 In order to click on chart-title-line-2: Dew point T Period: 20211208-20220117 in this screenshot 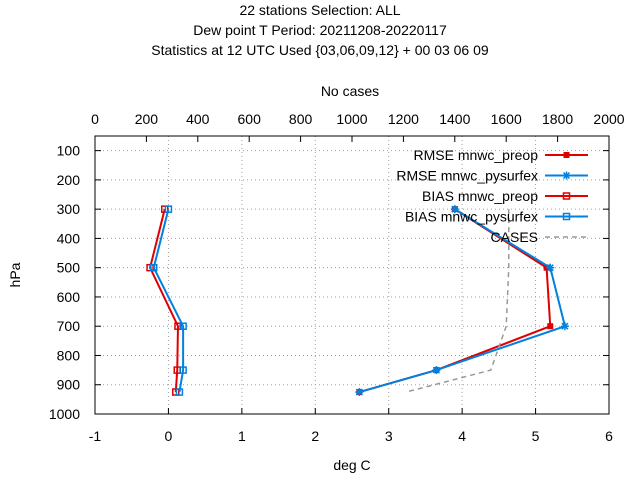, I will do `click(320, 30)`.